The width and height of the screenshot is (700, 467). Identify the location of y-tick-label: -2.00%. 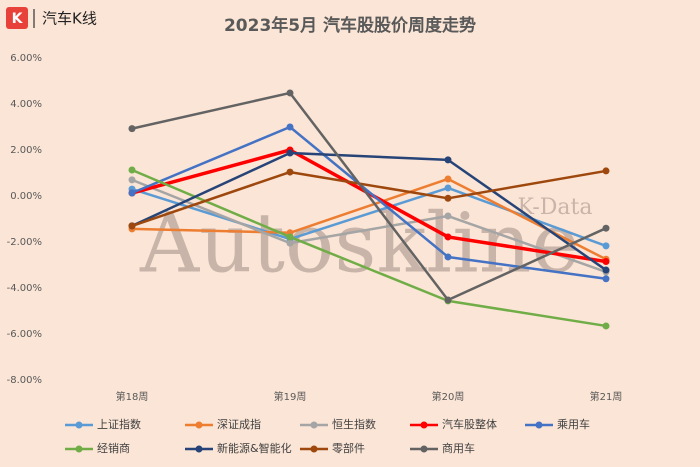
(24, 242).